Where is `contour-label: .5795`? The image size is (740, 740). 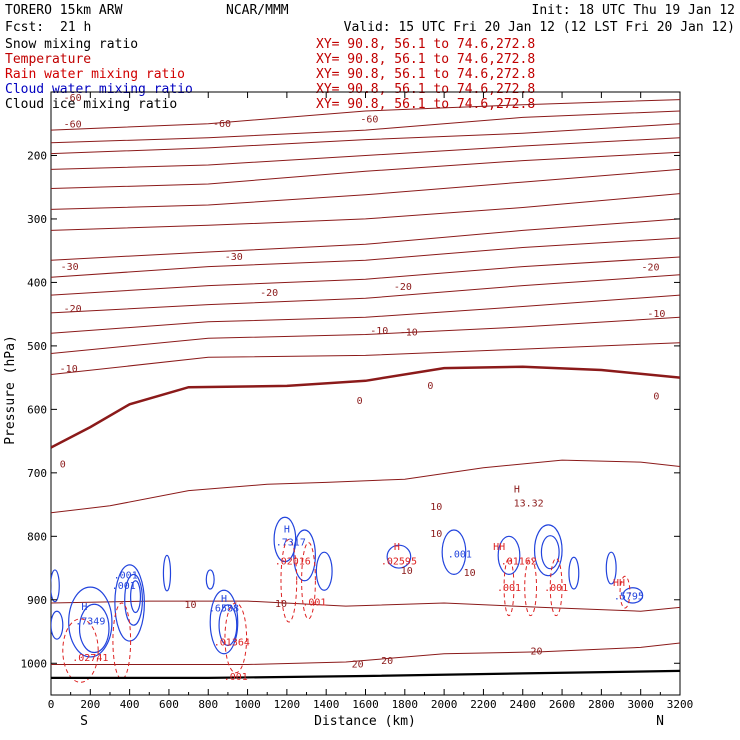 contour-label: .5795 is located at coordinates (629, 596).